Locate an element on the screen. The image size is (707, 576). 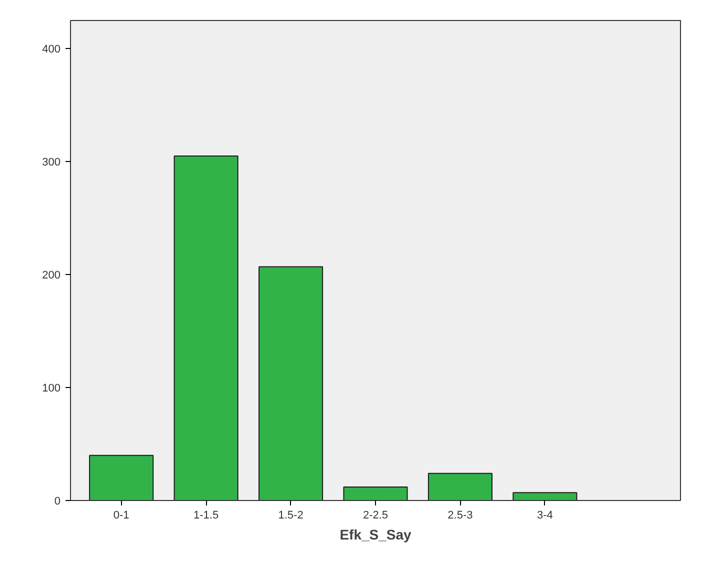
x-tick-label: 3-4 is located at coordinates (544, 516).